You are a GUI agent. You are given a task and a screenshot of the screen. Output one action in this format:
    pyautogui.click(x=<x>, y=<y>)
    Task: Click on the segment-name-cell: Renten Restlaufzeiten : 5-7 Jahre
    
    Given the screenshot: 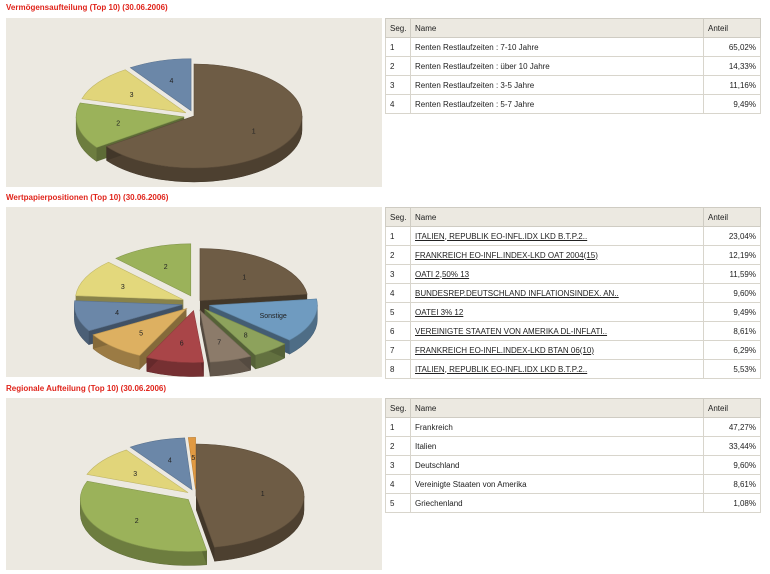 What is the action you would take?
    pyautogui.click(x=557, y=104)
    